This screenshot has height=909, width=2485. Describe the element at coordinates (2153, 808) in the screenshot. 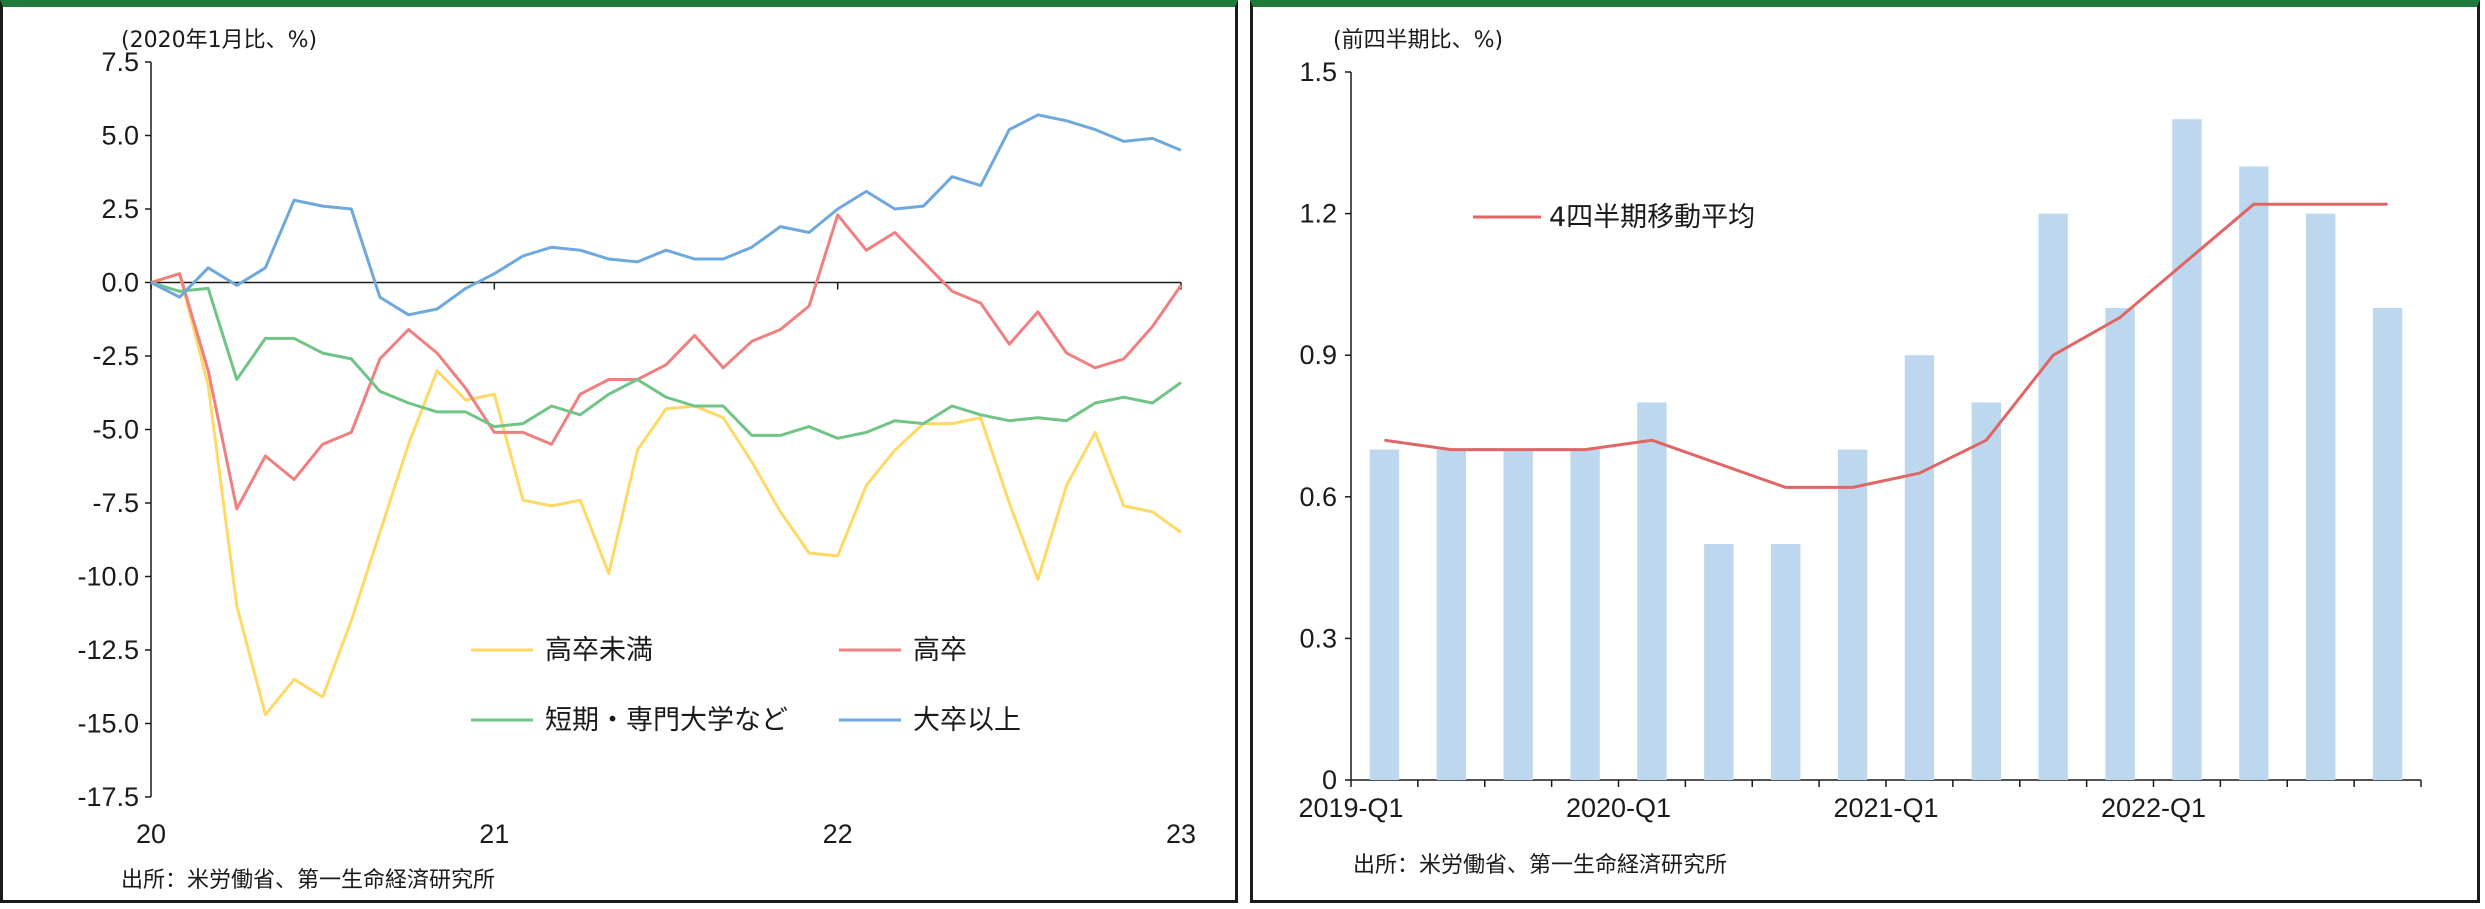

I see `right-x-tick-label: 2022-Q1` at that location.